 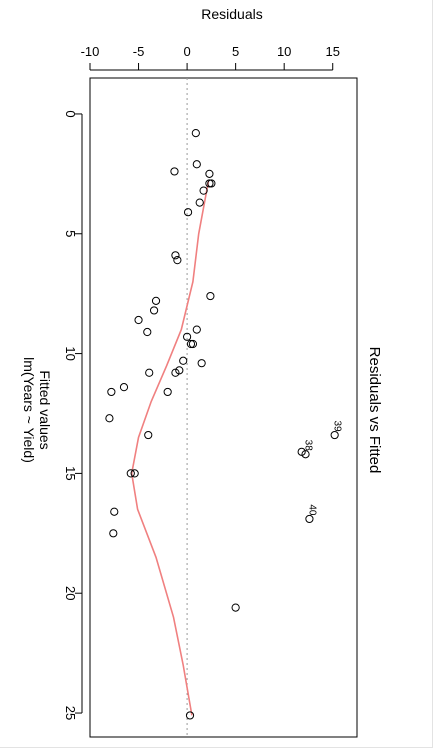 I want to click on residual-tick-label: 10, so click(x=284, y=51).